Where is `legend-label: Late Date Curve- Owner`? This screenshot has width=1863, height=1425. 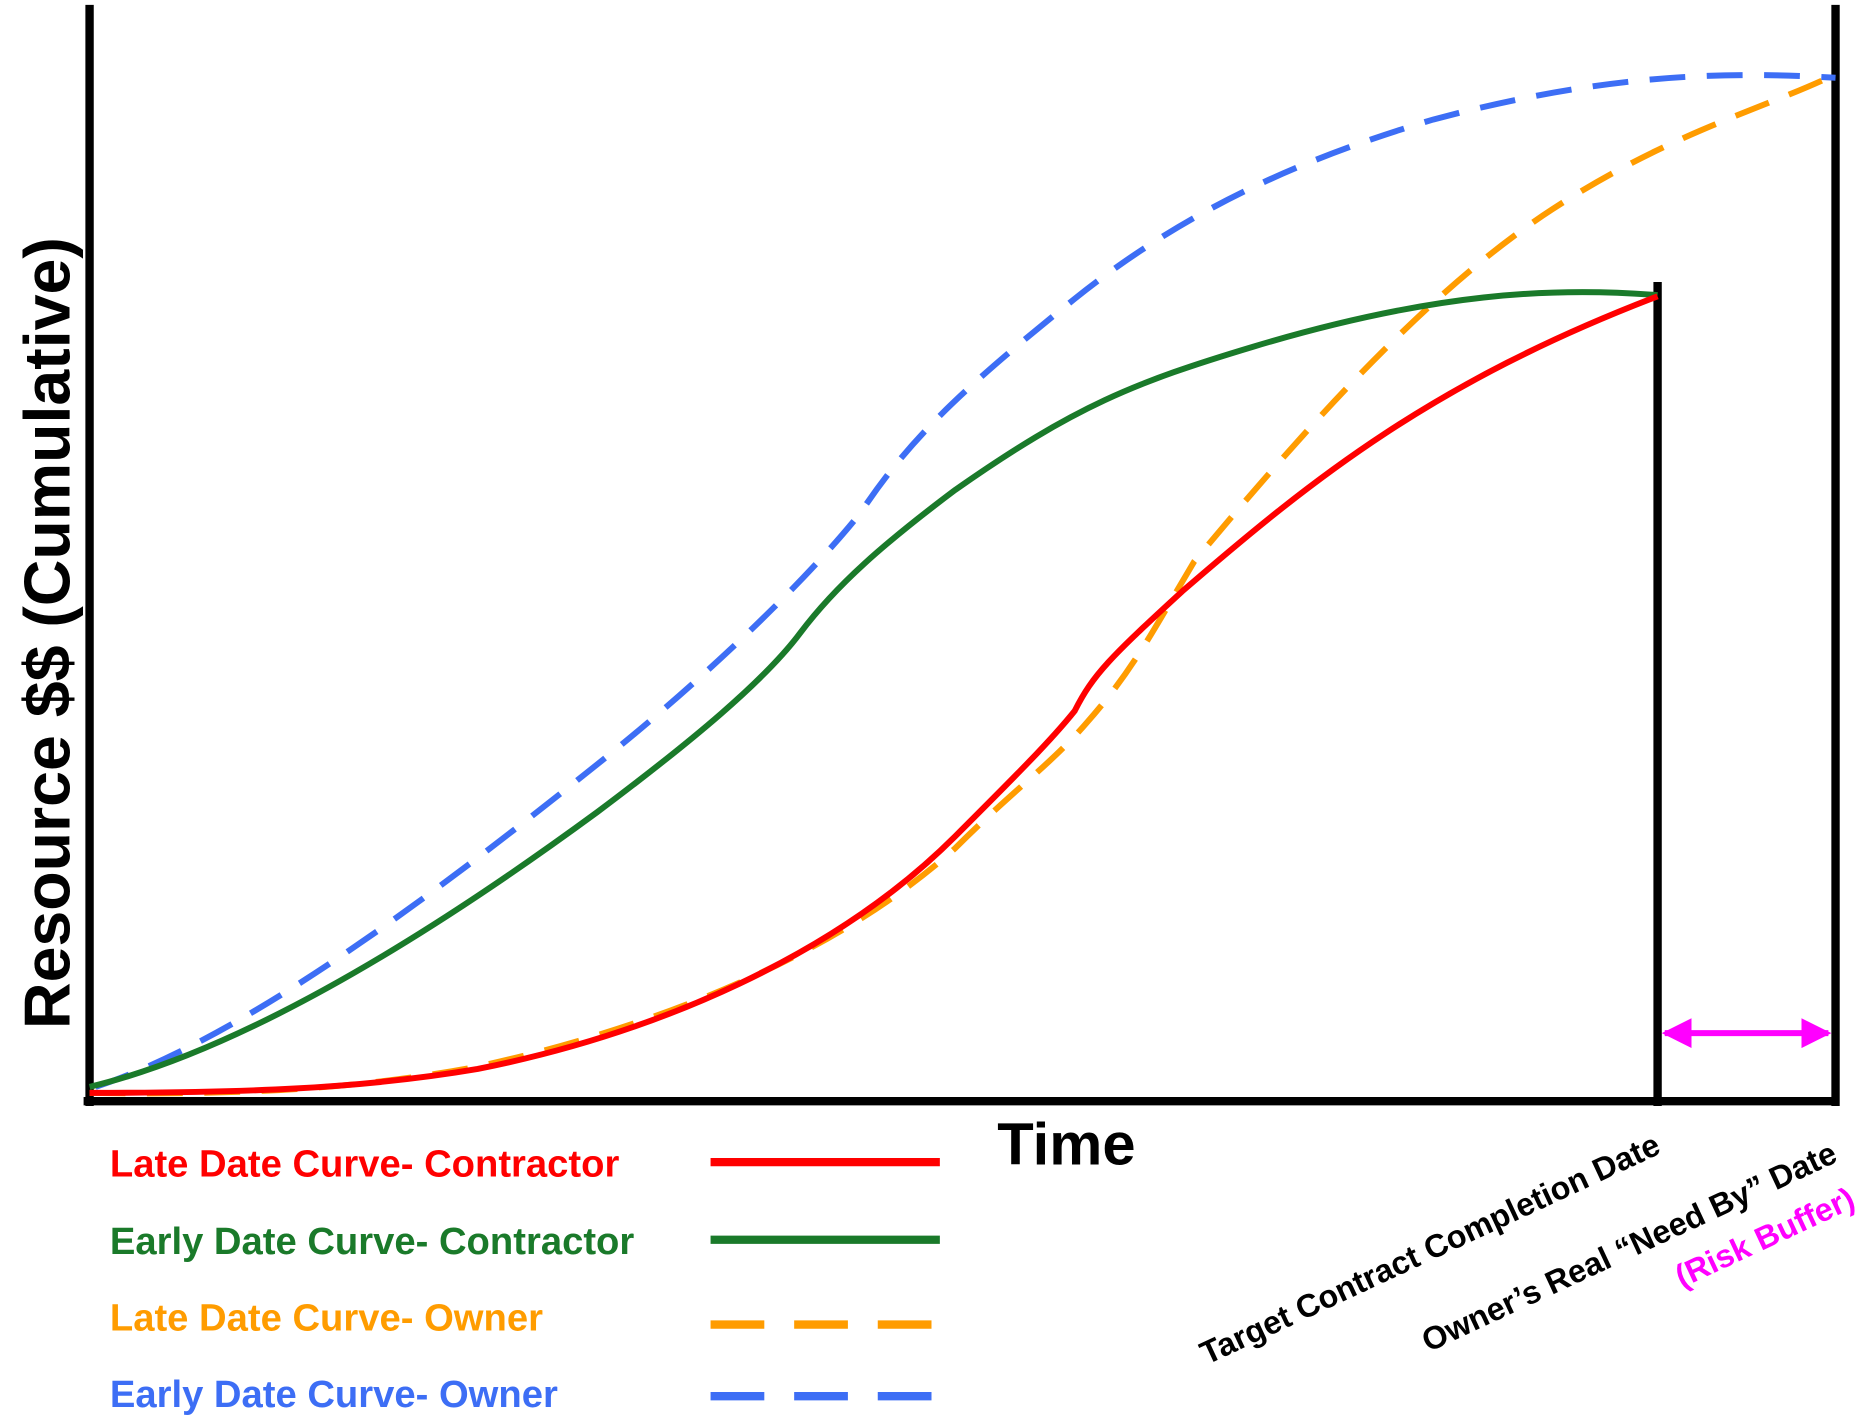 legend-label: Late Date Curve- Owner is located at coordinates (326, 1318).